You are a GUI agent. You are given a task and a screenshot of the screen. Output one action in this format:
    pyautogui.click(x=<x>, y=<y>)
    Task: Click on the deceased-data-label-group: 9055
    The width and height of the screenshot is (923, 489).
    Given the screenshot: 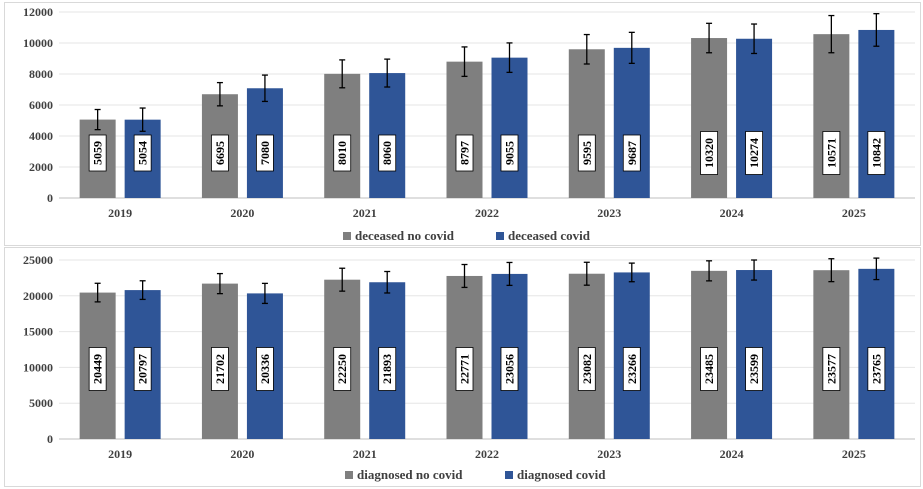 What is the action you would take?
    pyautogui.click(x=509, y=153)
    